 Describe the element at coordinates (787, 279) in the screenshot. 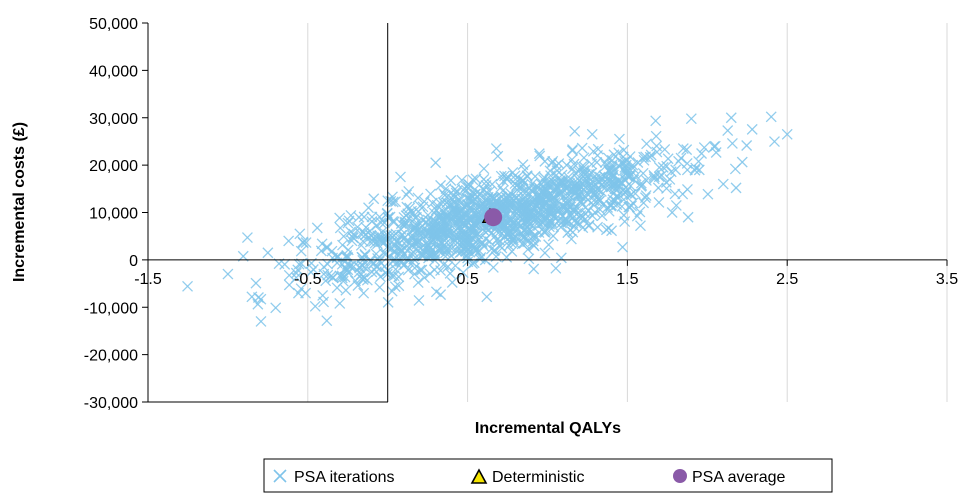

I see `x-tick-label: 2.5` at that location.